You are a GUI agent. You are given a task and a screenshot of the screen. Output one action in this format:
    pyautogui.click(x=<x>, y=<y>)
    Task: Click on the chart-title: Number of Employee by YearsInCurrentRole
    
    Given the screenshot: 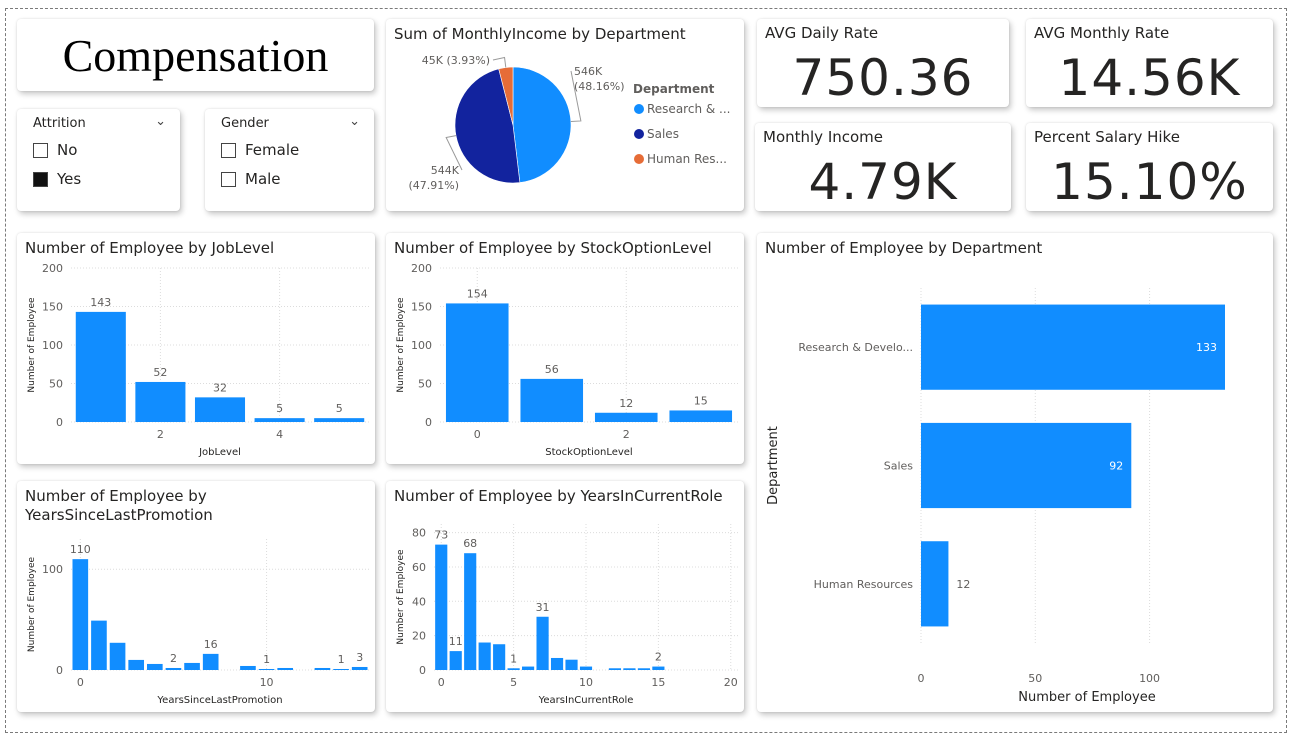 What is the action you would take?
    pyautogui.click(x=558, y=496)
    